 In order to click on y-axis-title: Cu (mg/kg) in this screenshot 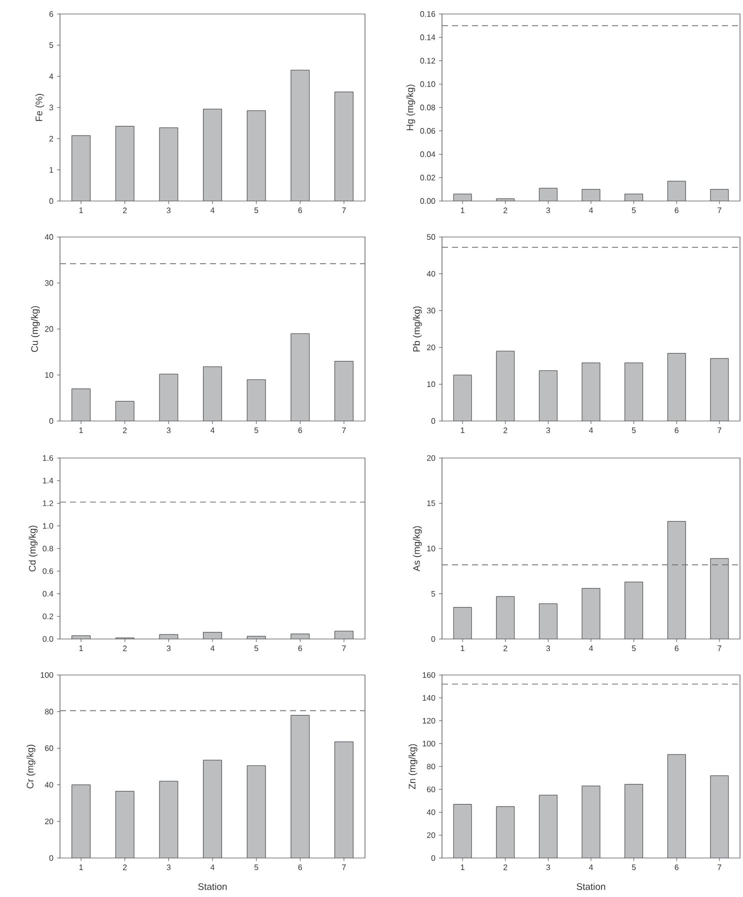, I will do `click(35, 329)`.